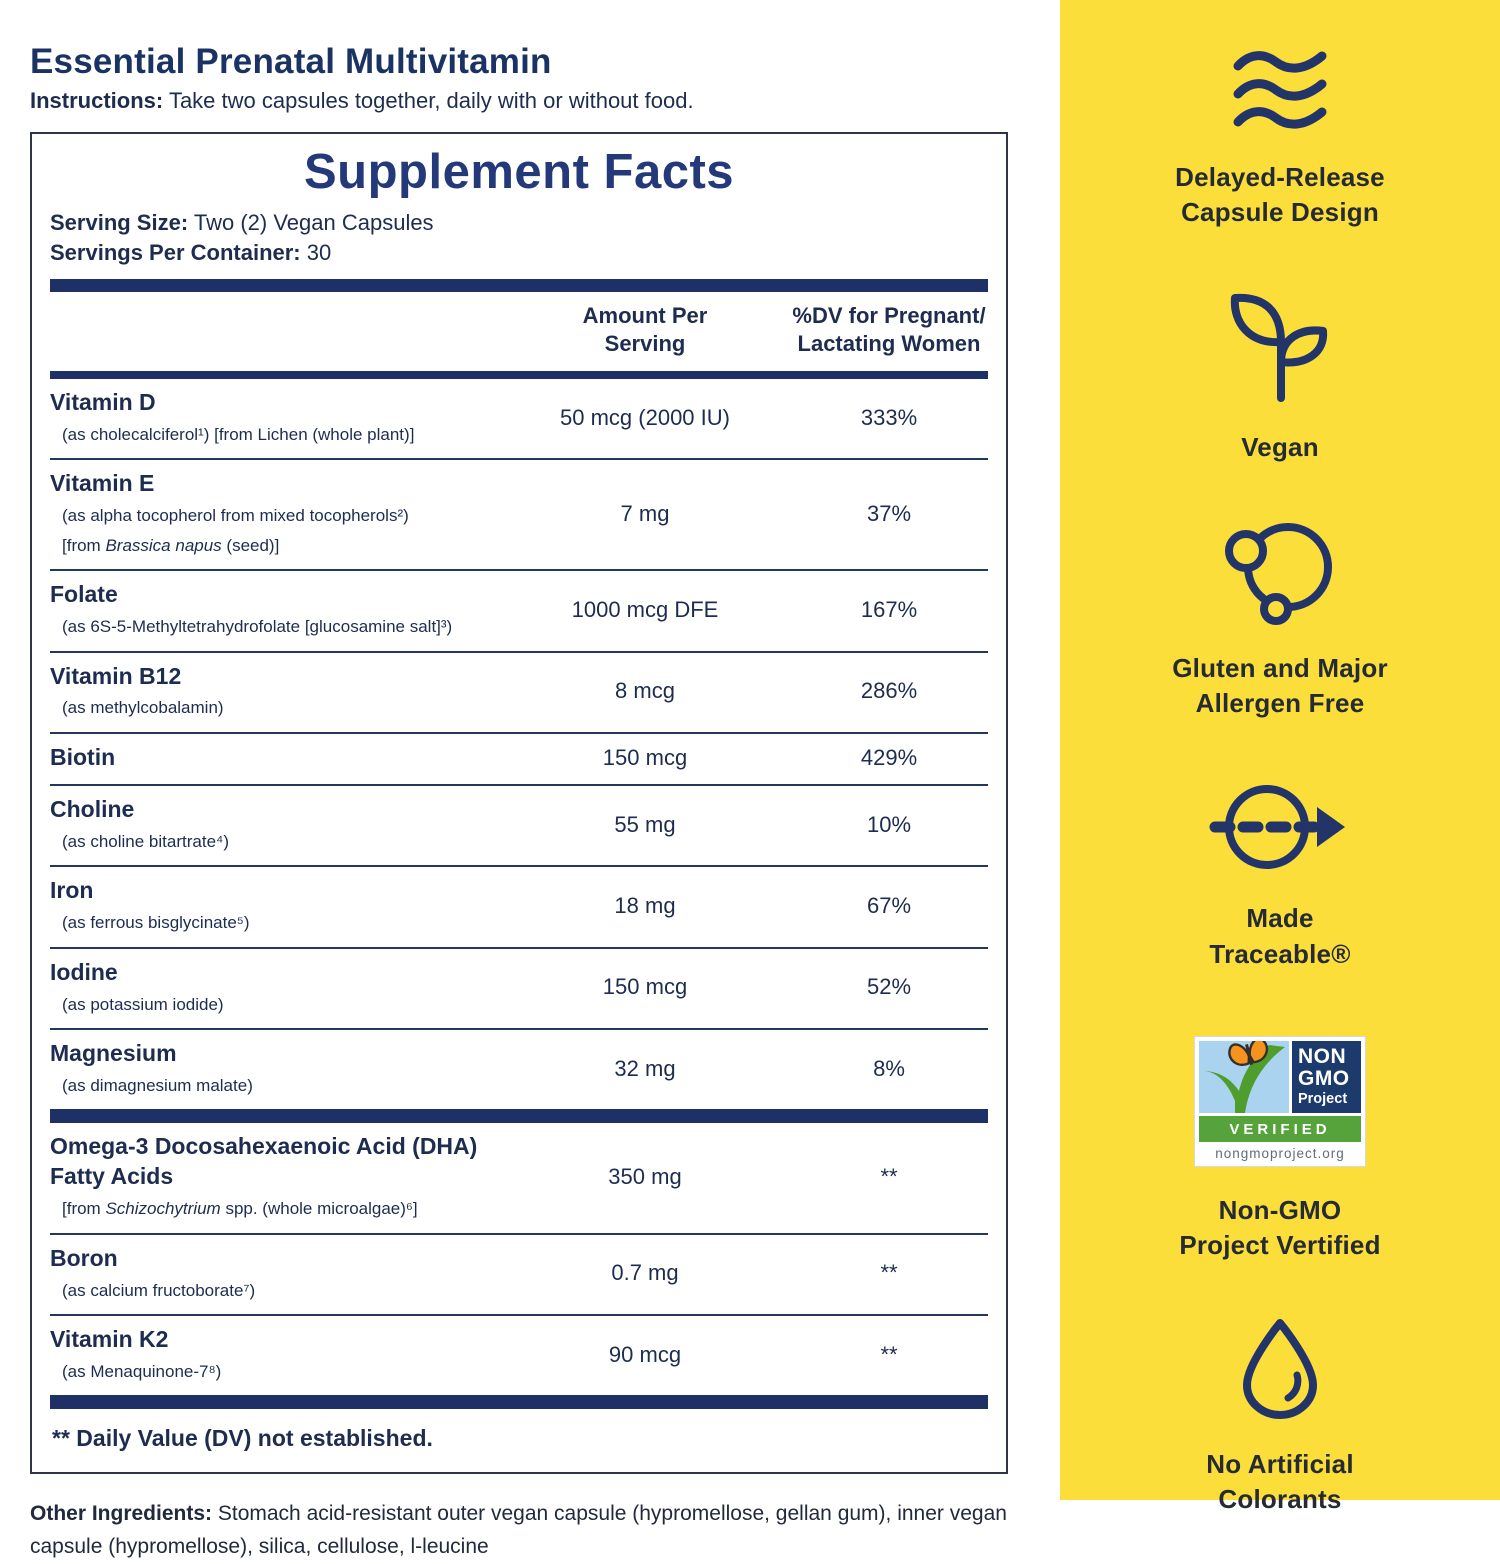 This screenshot has height=1564, width=1500. What do you see at coordinates (275, 758) in the screenshot?
I see `nutrient-name-cell: Biotin` at bounding box center [275, 758].